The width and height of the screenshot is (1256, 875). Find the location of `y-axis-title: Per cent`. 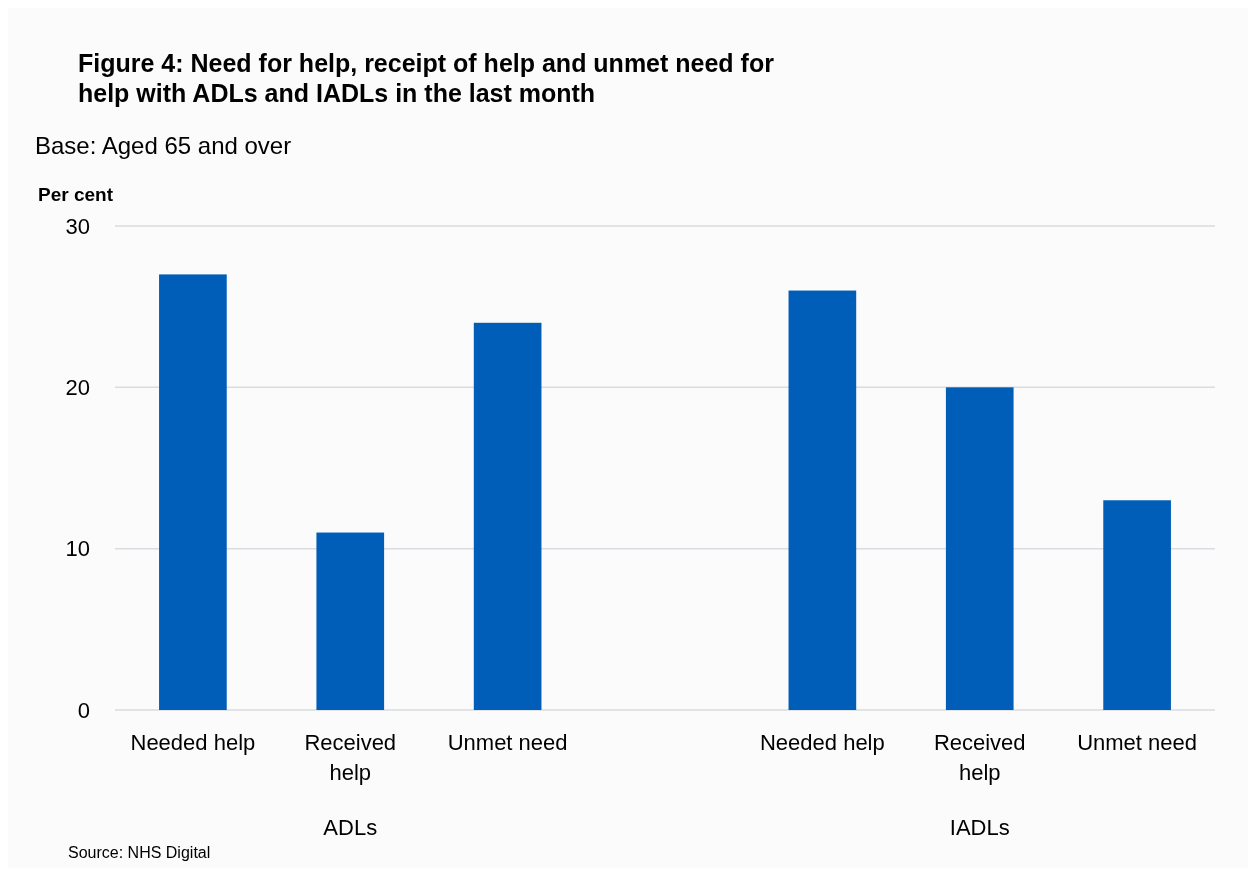

y-axis-title: Per cent is located at coordinates (76, 194).